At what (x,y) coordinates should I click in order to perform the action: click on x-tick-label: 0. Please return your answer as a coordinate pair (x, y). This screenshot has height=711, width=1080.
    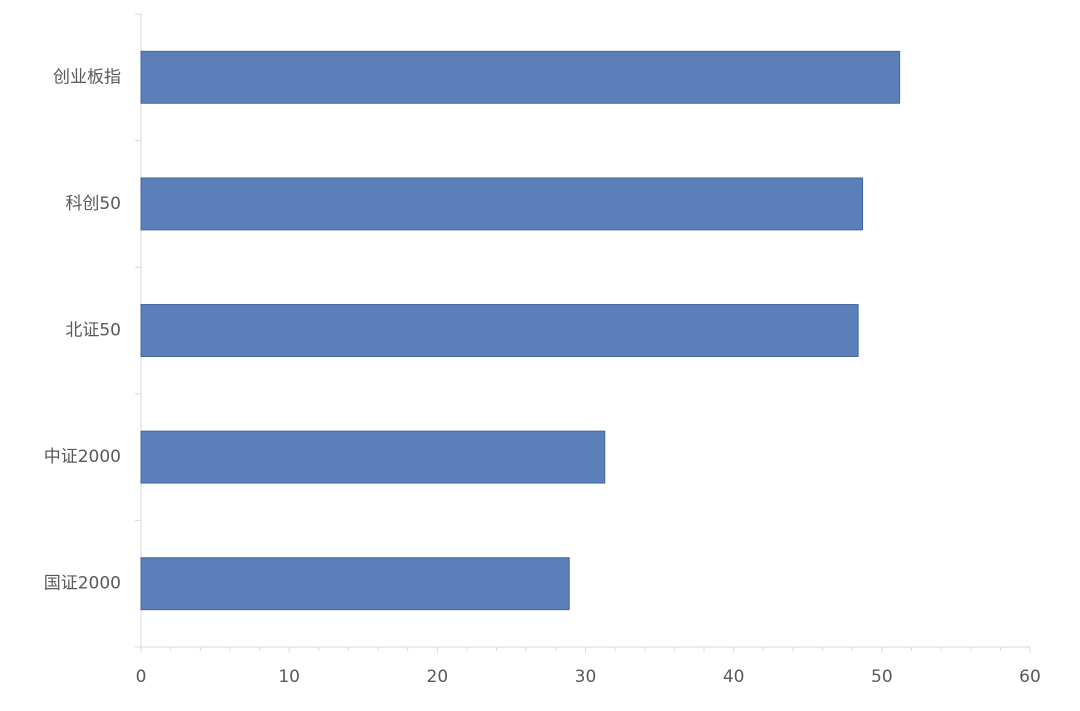
    Looking at the image, I should click on (141, 677).